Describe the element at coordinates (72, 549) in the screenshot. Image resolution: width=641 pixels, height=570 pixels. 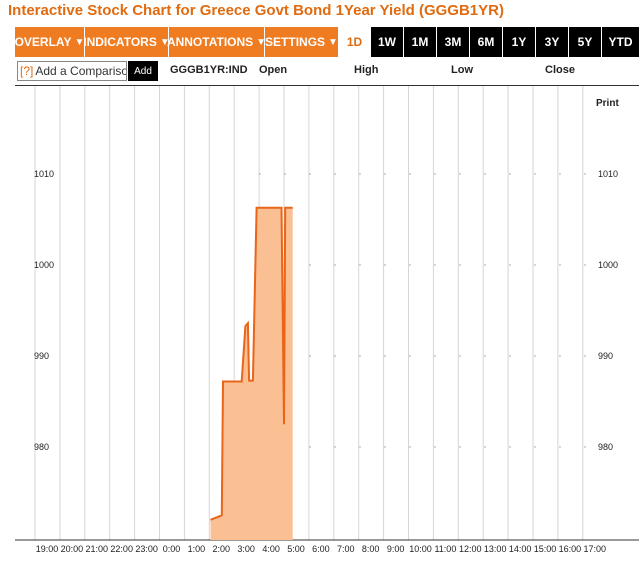
I see `x-tick-label: 20:00` at that location.